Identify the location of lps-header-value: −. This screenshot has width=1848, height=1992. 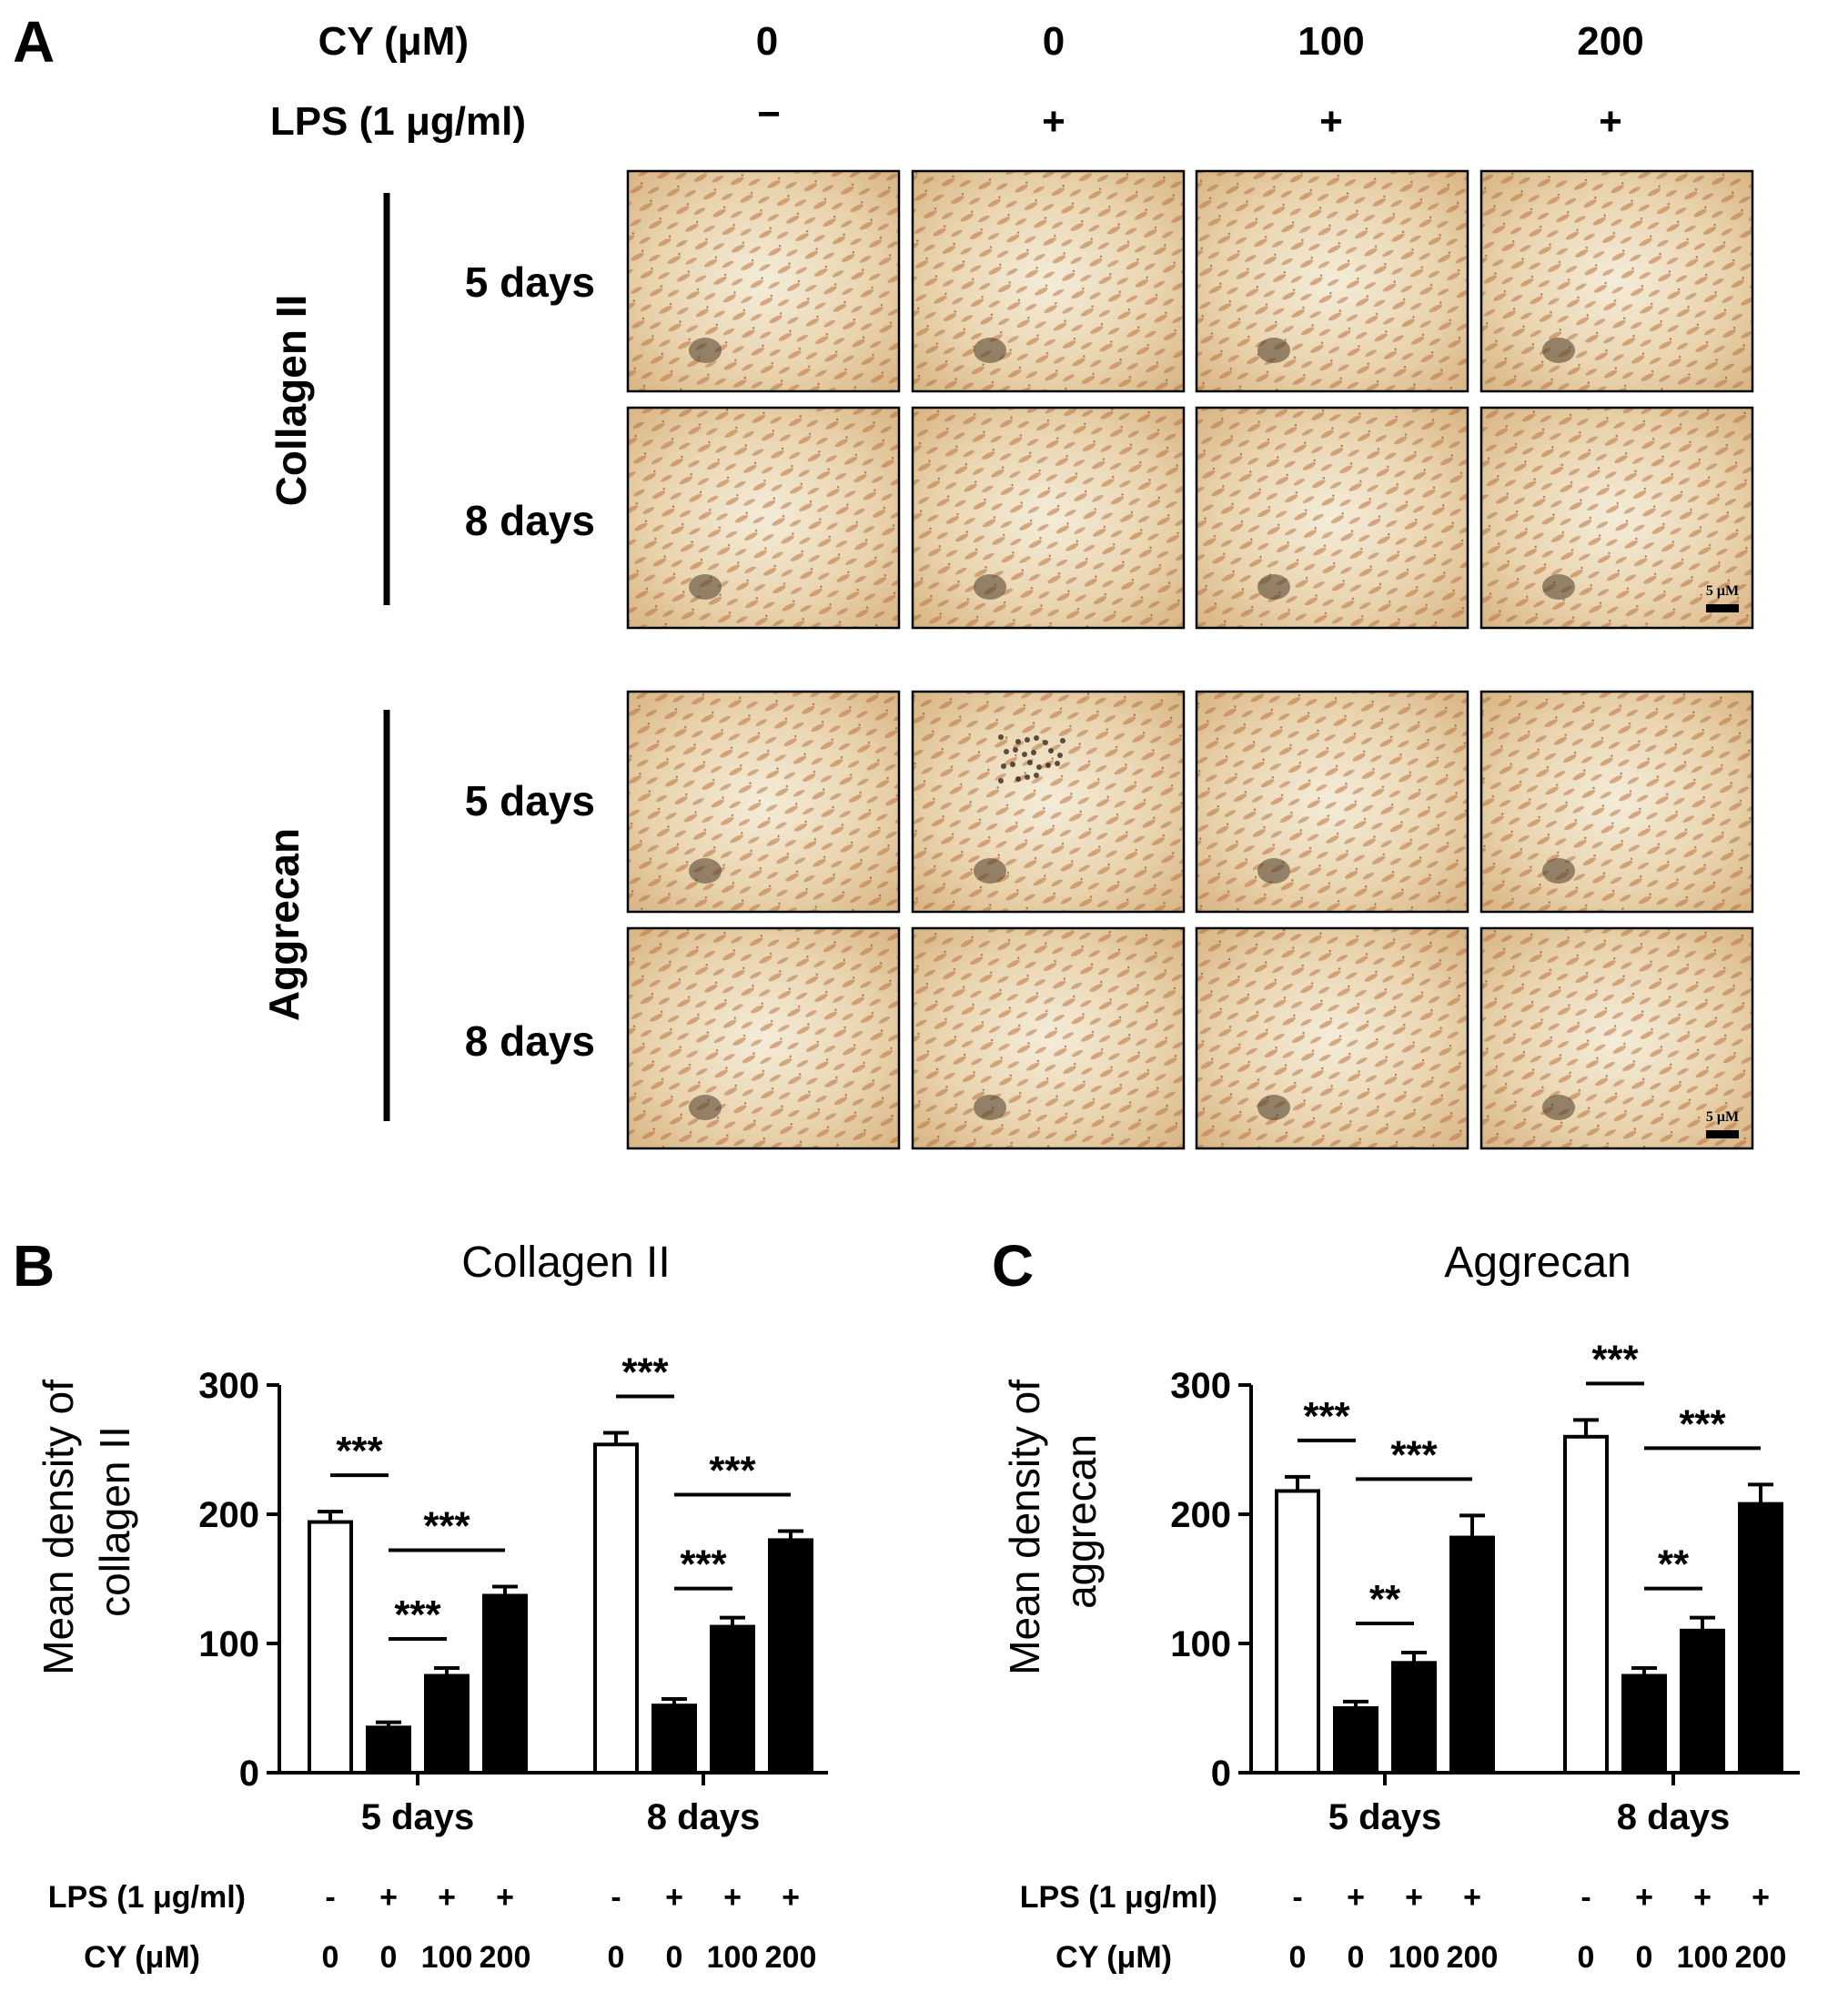
(769, 114).